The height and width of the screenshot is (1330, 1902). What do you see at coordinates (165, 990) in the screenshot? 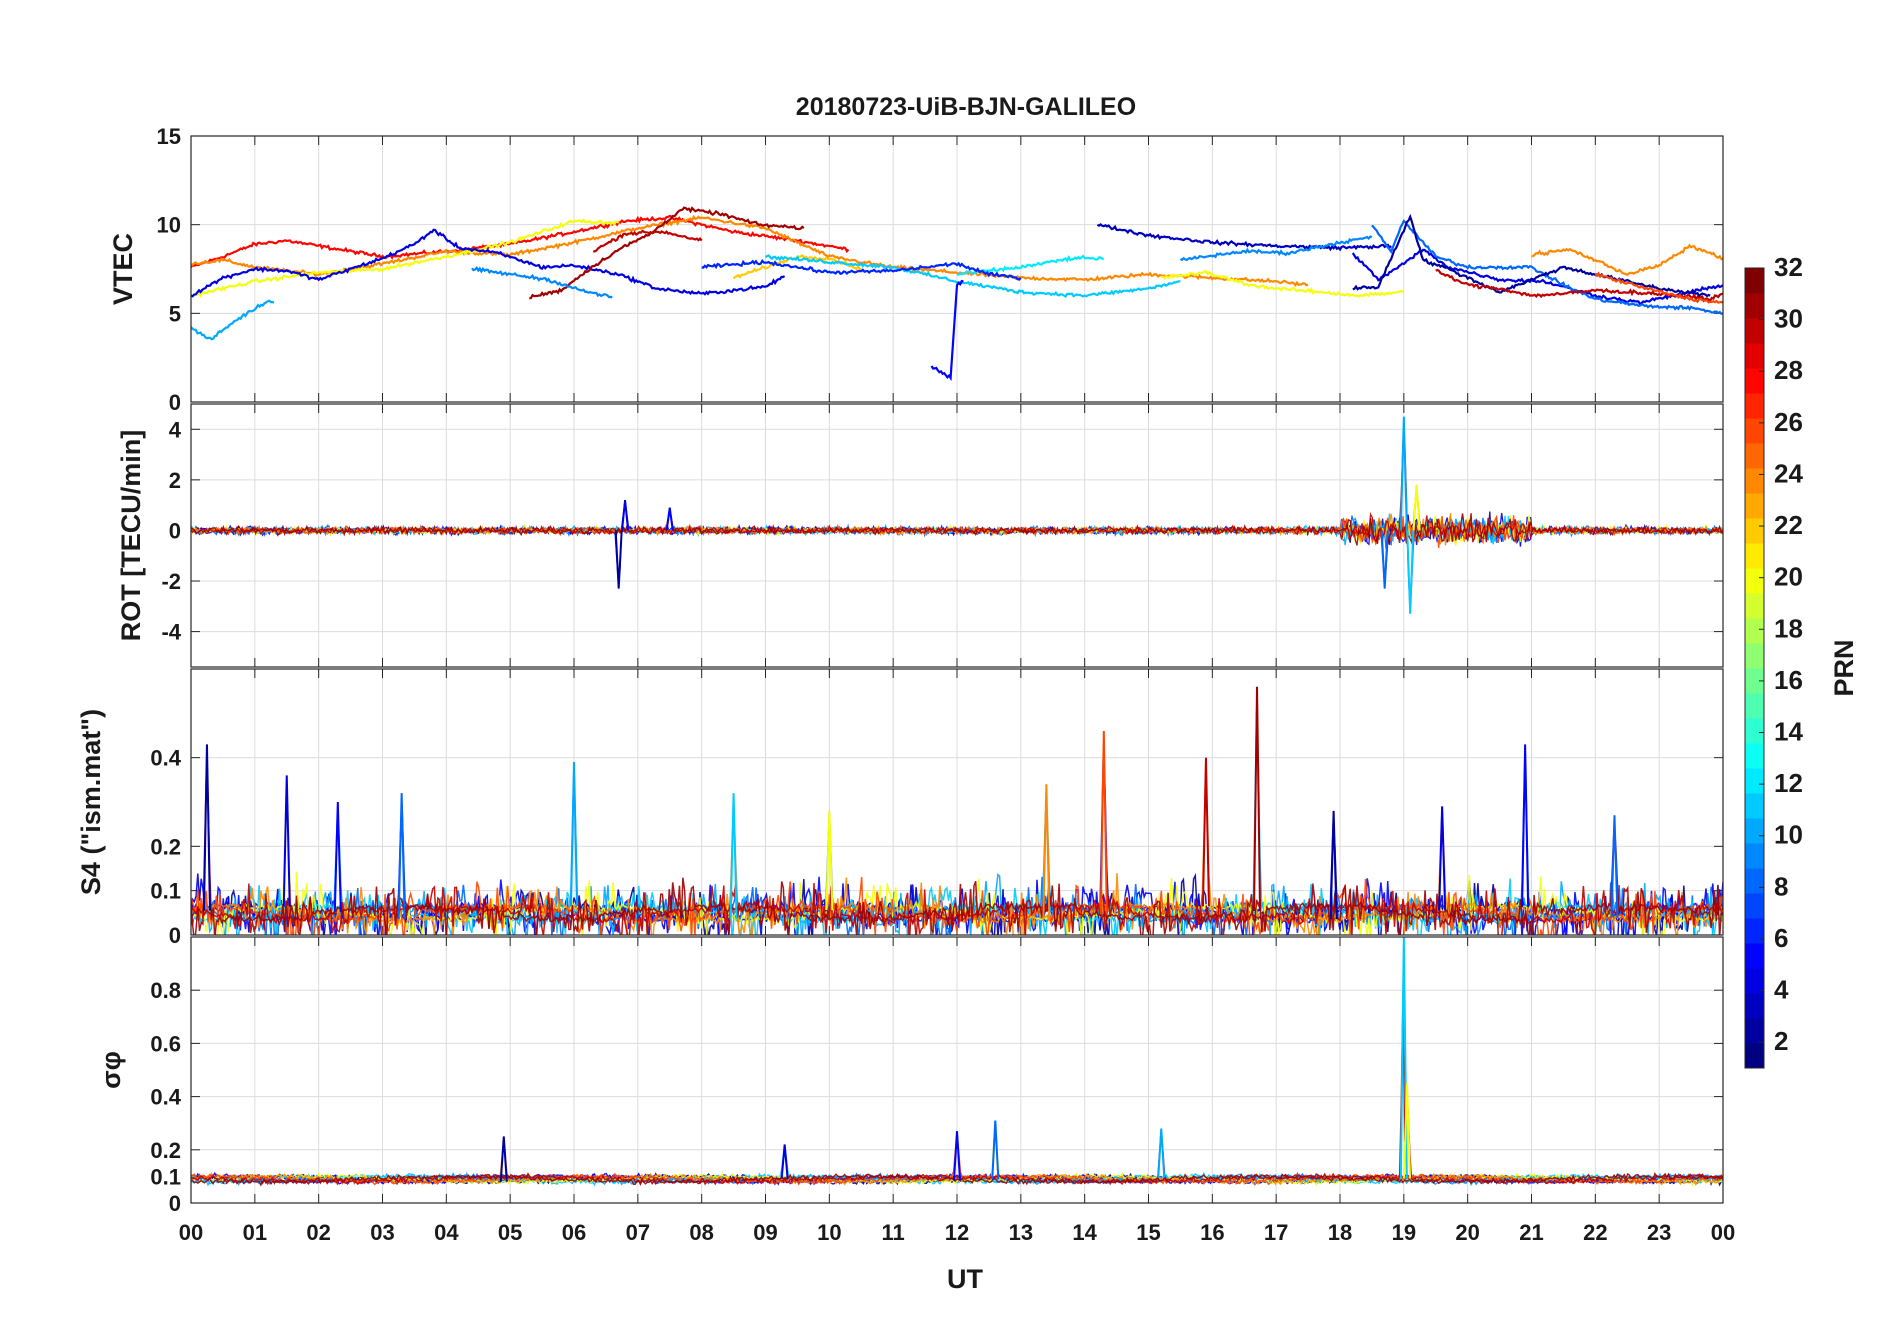
I see `sigma_phi-y-tick-label: 0.8` at bounding box center [165, 990].